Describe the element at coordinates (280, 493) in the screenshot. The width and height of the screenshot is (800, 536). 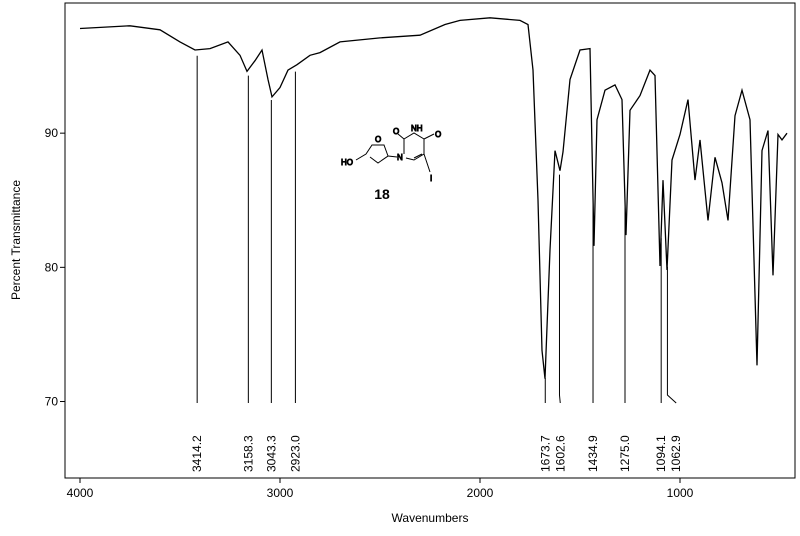
I see `x-tick-label: 3000` at that location.